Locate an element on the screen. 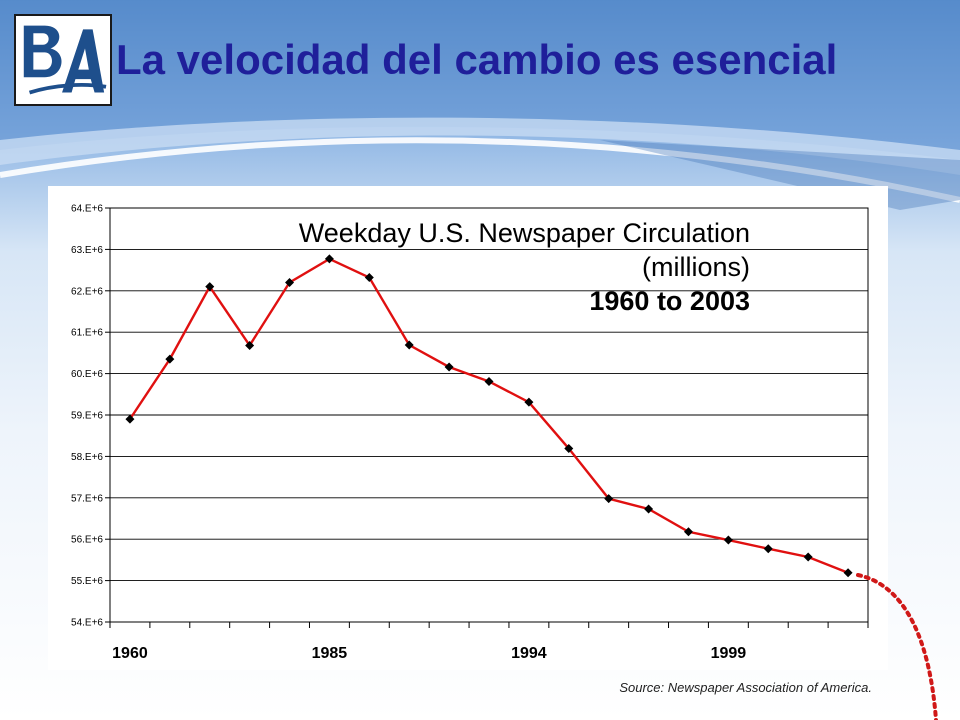 The width and height of the screenshot is (960, 720). y-tick-label: 64.E+6 is located at coordinates (87, 209).